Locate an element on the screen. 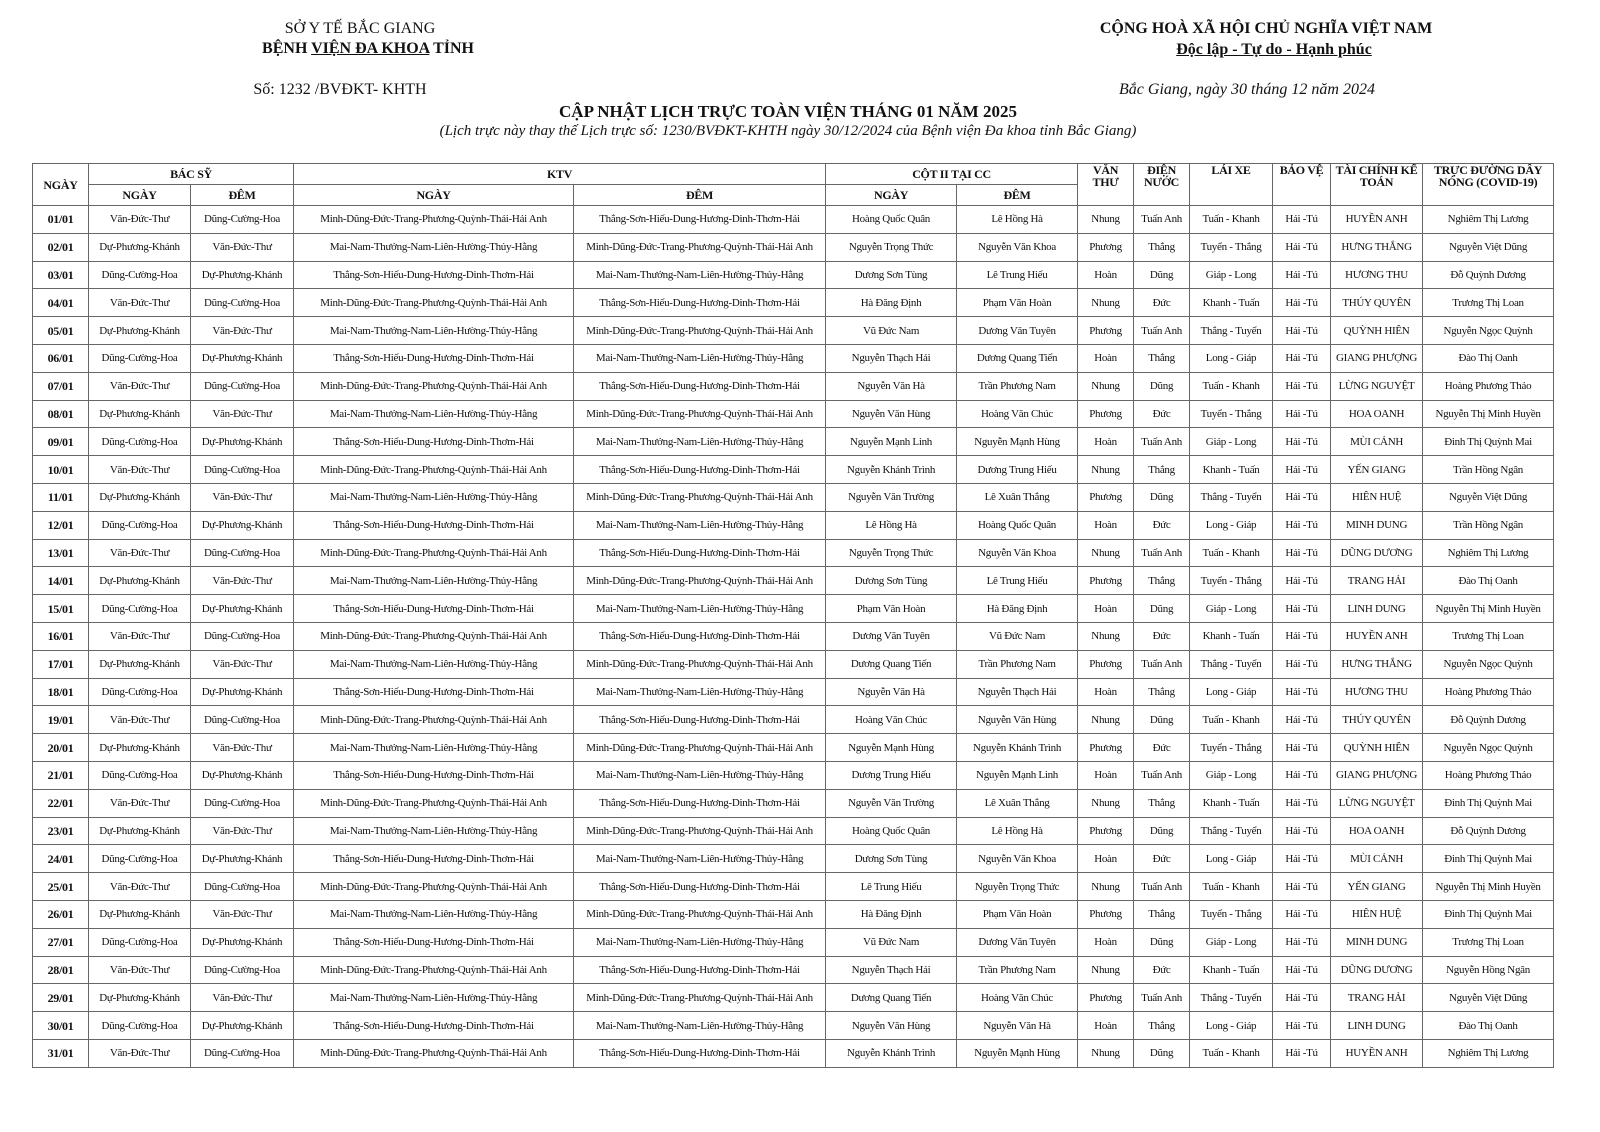 The width and height of the screenshot is (1600, 1132). cell-day: 21/01 is located at coordinates (60, 775).